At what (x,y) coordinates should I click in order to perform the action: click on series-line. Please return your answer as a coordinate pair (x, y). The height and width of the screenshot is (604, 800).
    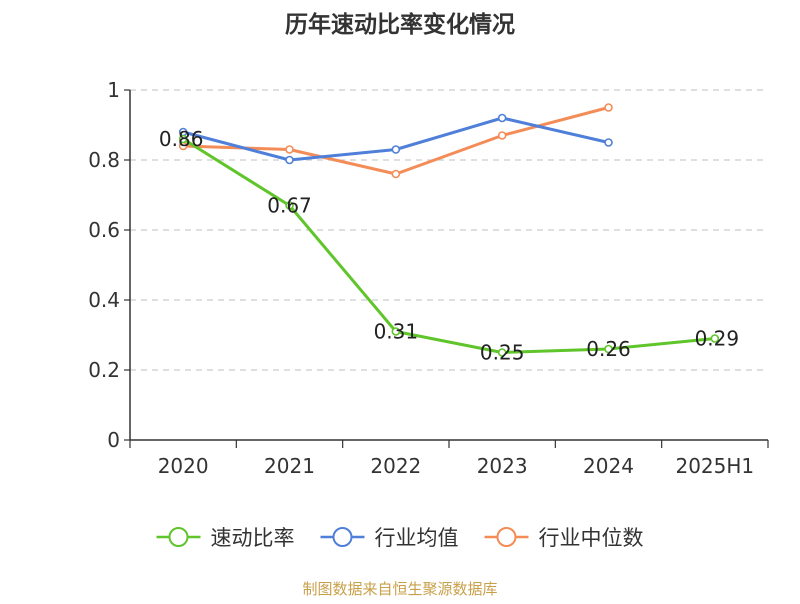
    Looking at the image, I should click on (396, 141).